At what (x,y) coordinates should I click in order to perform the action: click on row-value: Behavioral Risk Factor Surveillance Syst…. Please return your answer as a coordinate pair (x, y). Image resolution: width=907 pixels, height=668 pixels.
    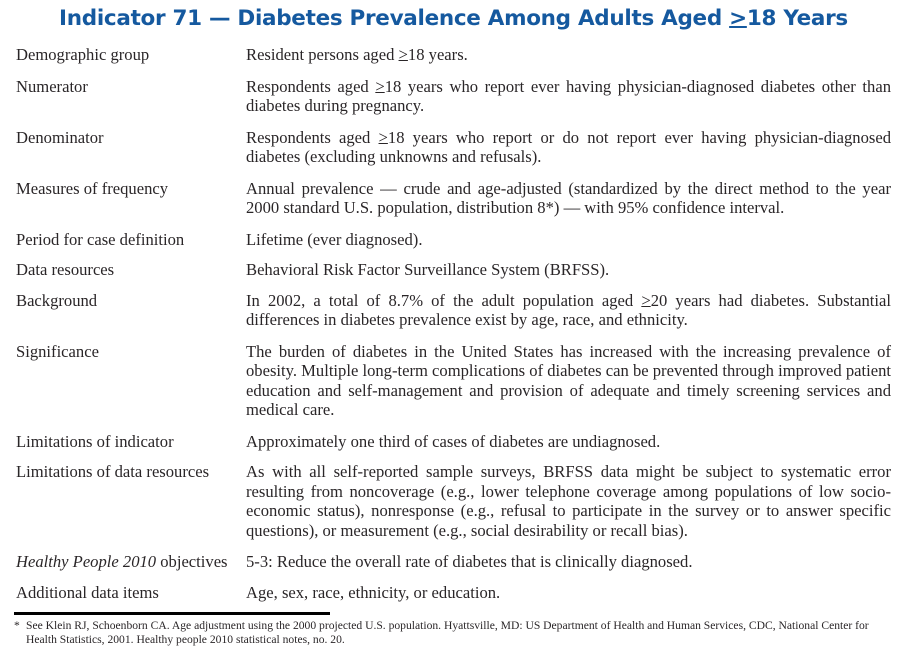
    Looking at the image, I should click on (428, 269).